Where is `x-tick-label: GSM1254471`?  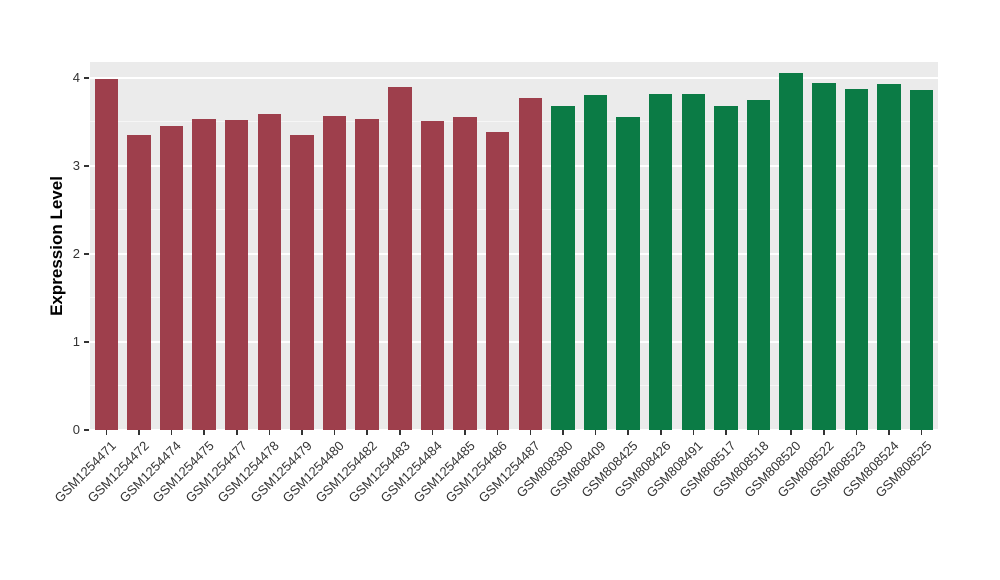 x-tick-label: GSM1254471 is located at coordinates (85, 472).